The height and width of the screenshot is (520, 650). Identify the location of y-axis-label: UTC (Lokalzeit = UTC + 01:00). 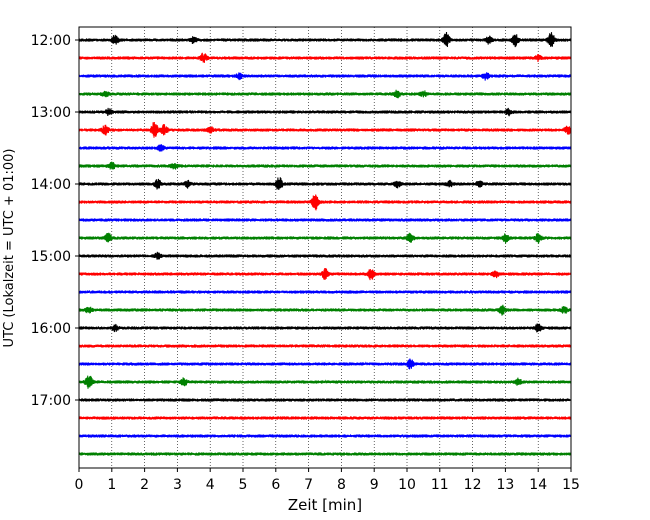
(9, 248).